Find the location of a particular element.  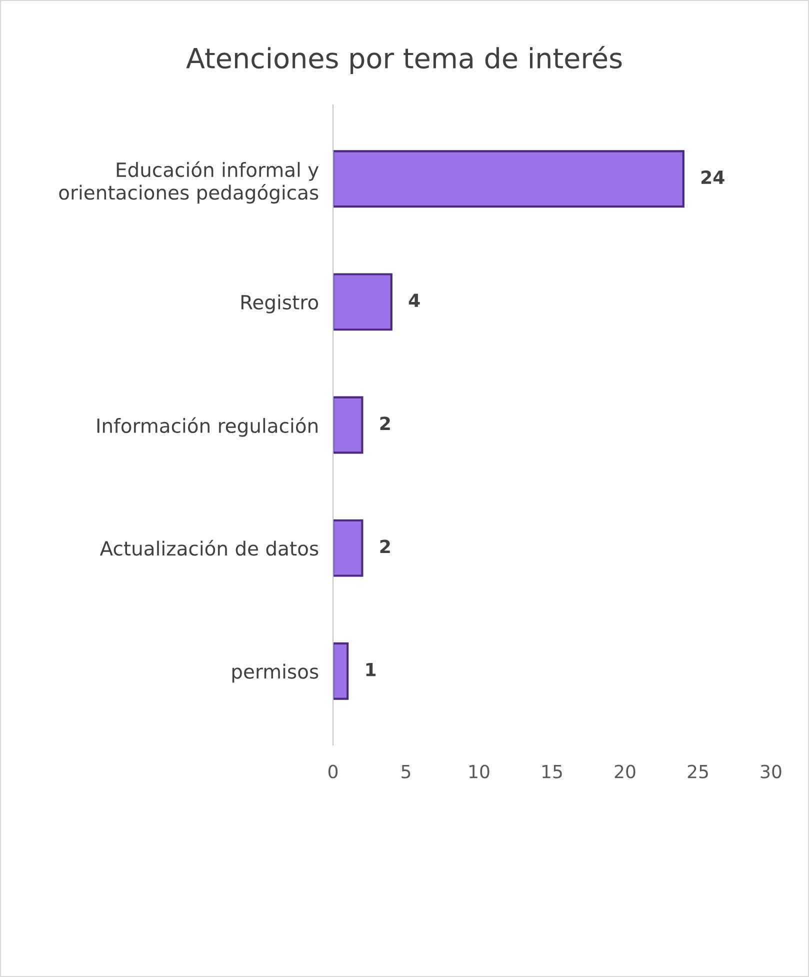

x-tick-label: 10 is located at coordinates (479, 771).